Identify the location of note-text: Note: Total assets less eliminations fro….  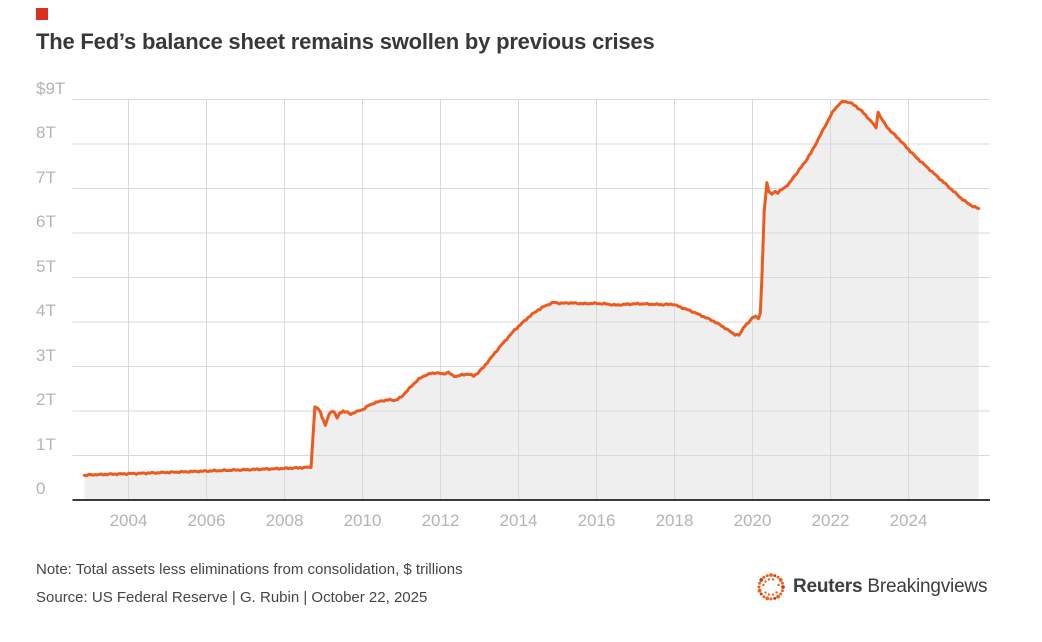
(249, 569).